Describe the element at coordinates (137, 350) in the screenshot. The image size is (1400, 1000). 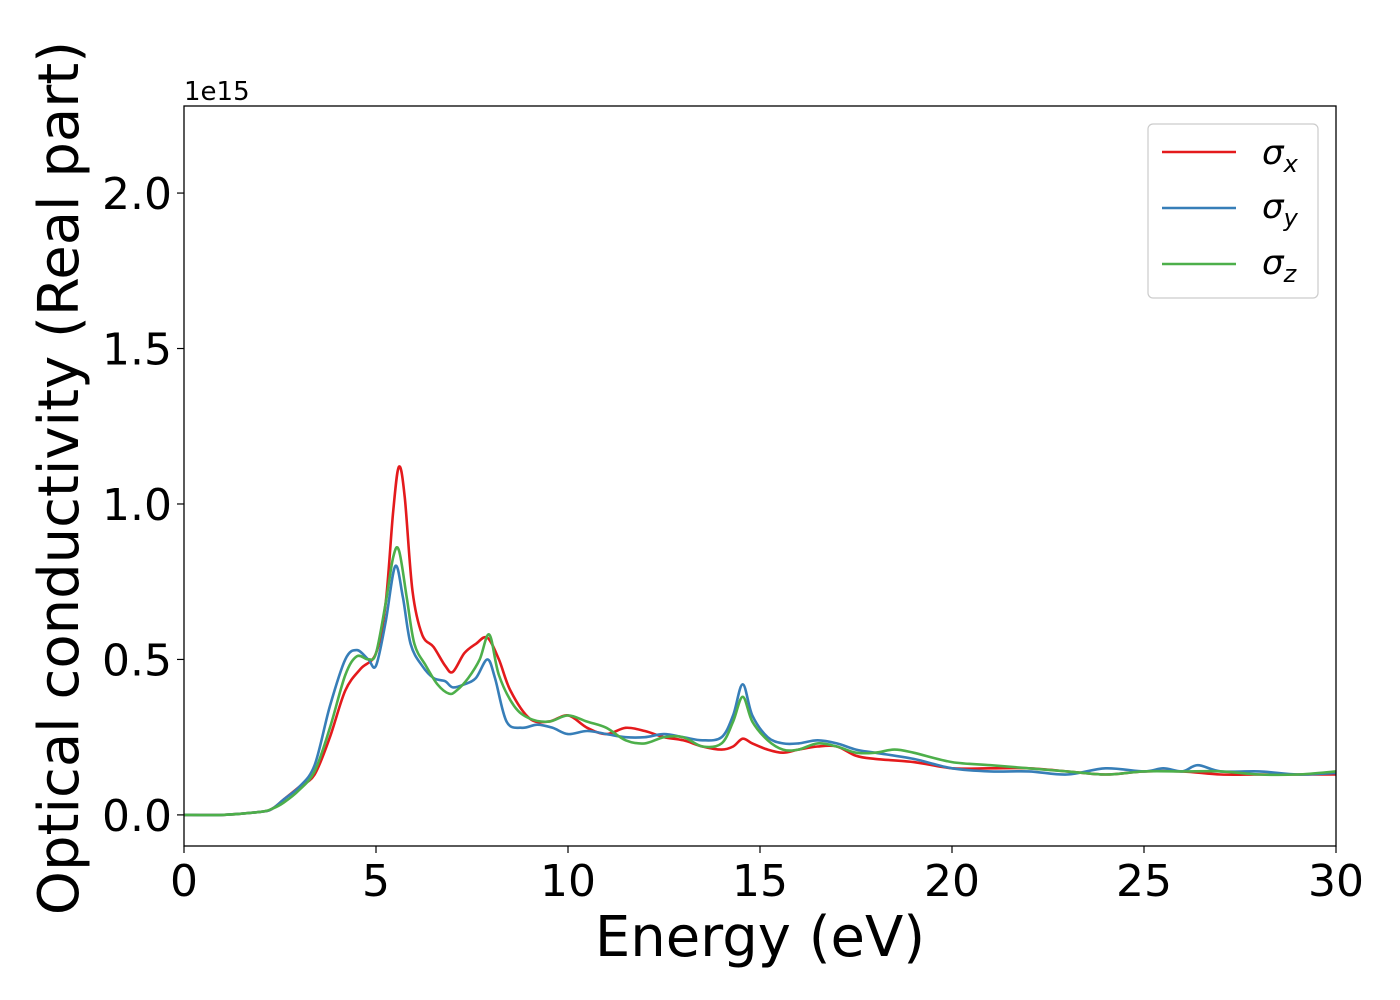
I see `y-tick-label: 1.5` at that location.